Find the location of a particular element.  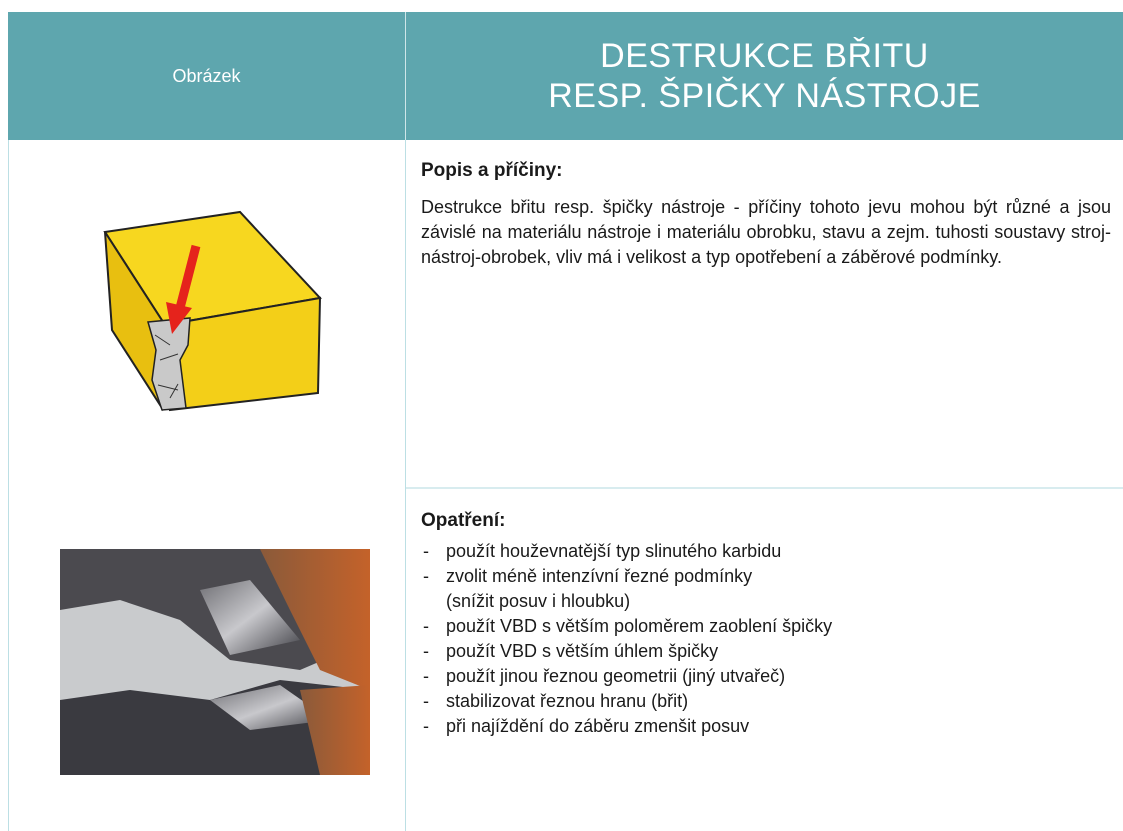

list-item: při najíždění do záběru zmenšit posuv is located at coordinates (766, 726).